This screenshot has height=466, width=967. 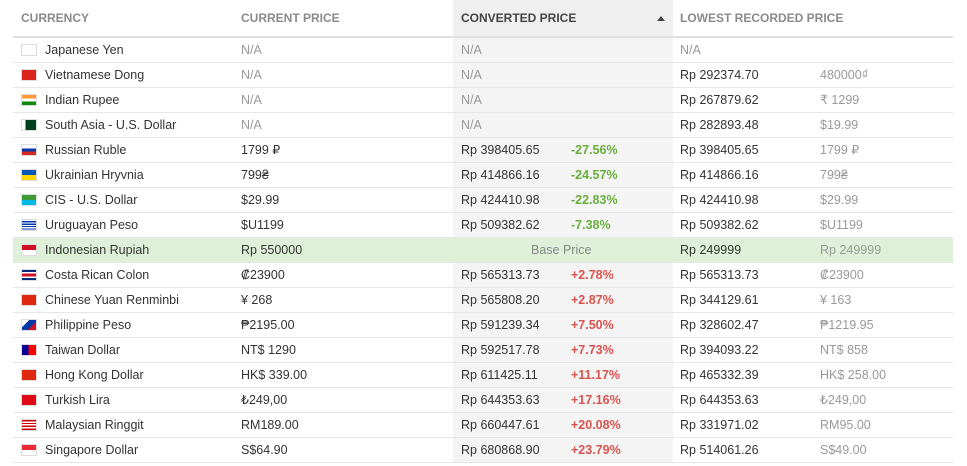 What do you see at coordinates (94, 375) in the screenshot?
I see `currency-name: Hong Kong Dollar` at bounding box center [94, 375].